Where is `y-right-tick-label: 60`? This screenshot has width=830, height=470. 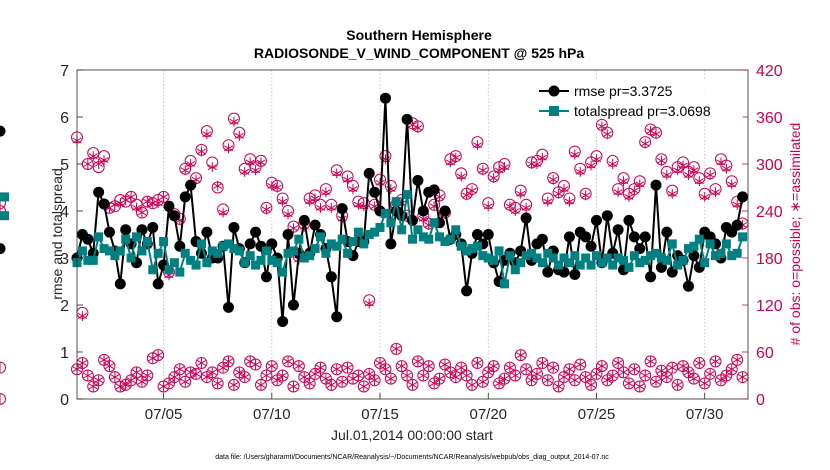 y-right-tick-label: 60 is located at coordinates (765, 353).